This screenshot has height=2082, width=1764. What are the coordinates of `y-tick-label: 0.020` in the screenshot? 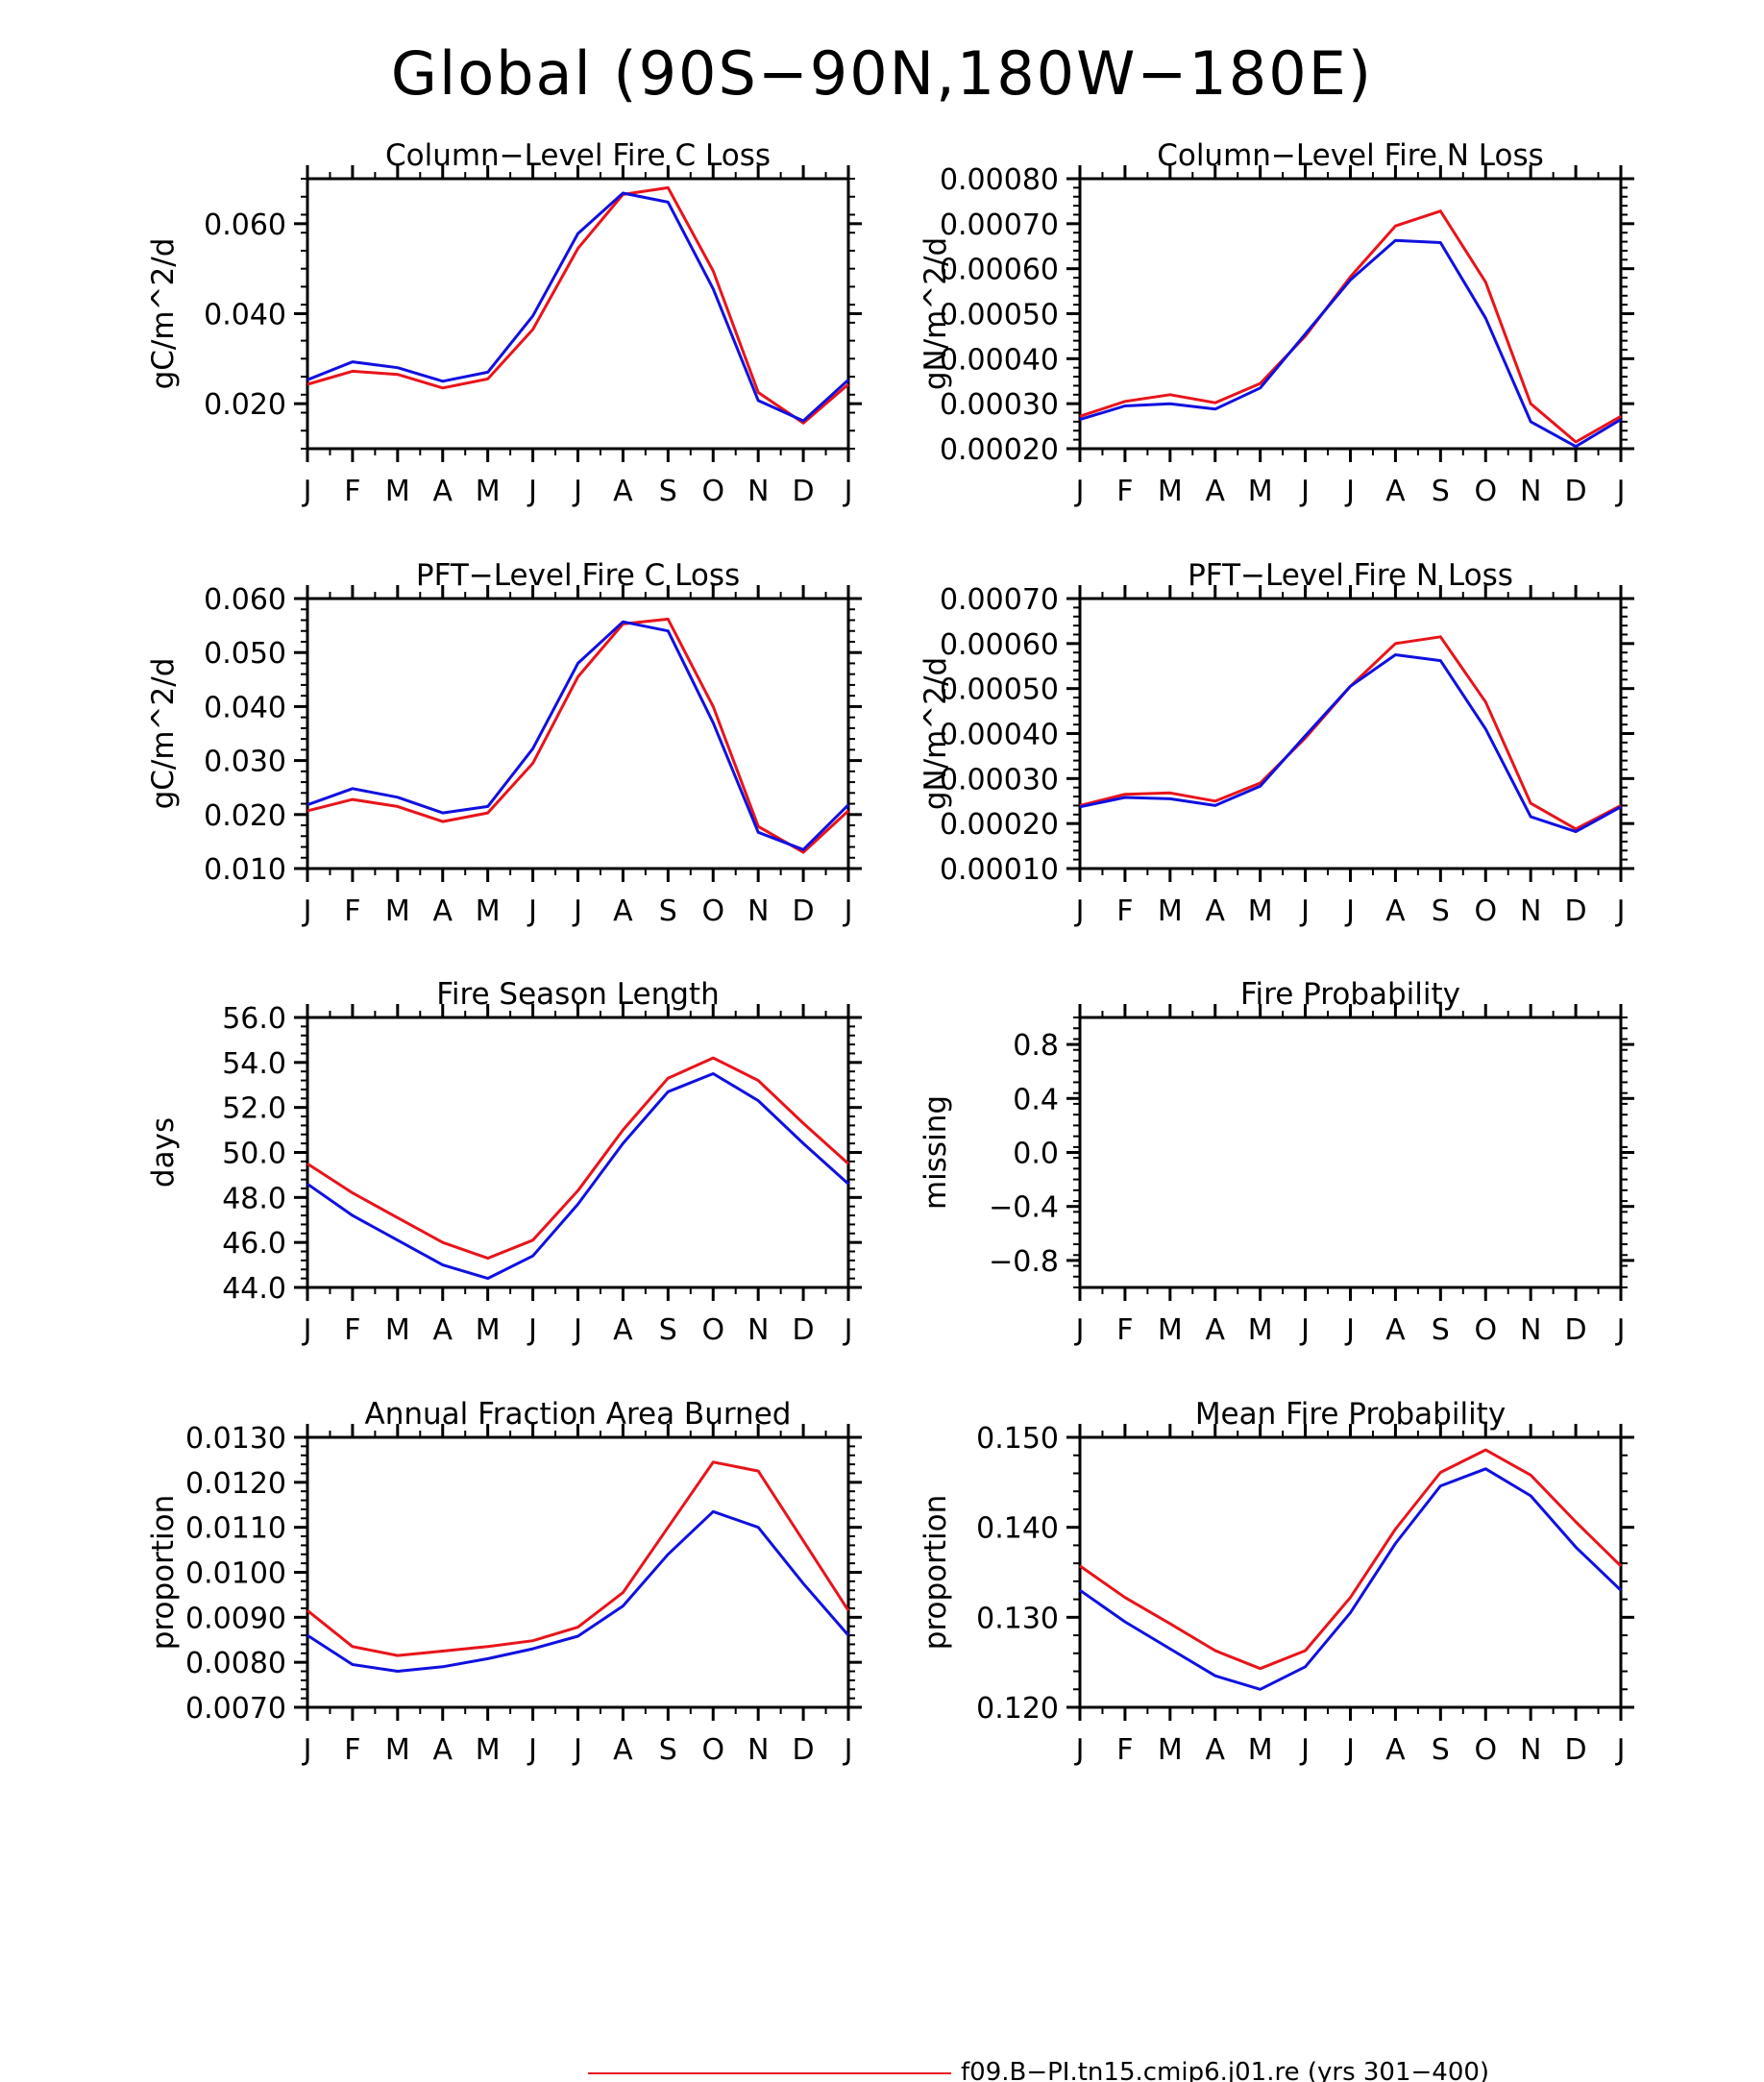 It's located at (245, 816).